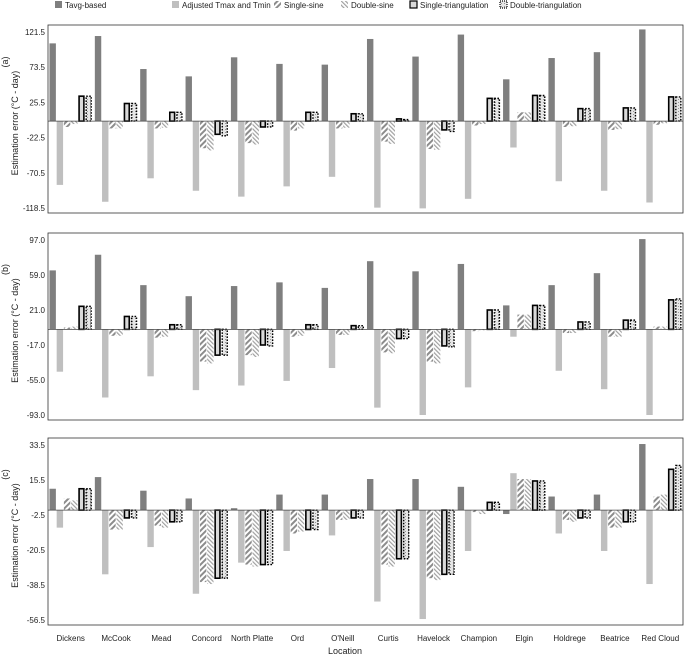 This screenshot has height=658, width=685. I want to click on bar-tavg-based-havelock, so click(415, 495).